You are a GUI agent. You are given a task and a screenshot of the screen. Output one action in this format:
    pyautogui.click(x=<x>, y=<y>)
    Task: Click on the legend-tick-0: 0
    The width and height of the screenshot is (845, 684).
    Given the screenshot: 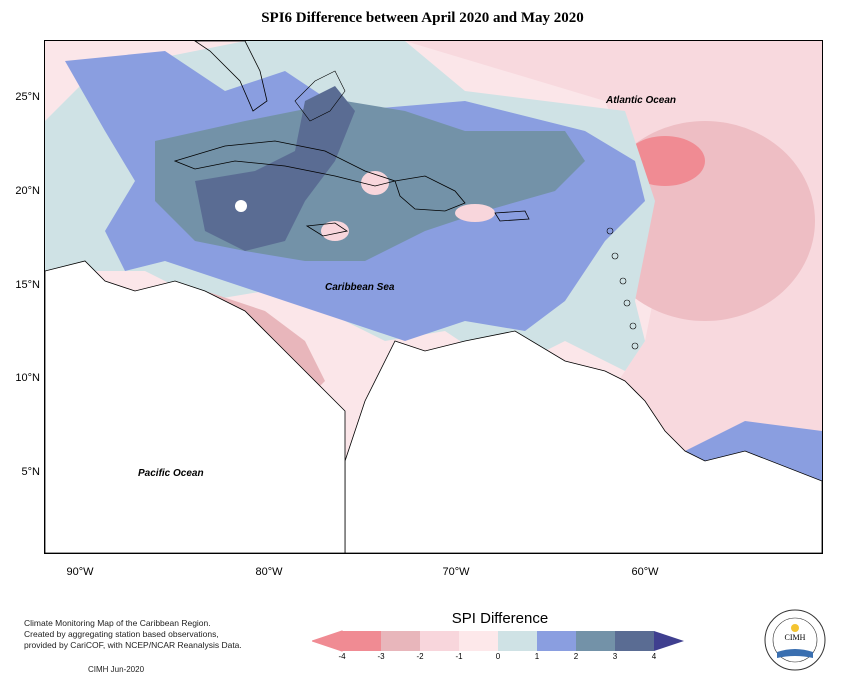 What is the action you would take?
    pyautogui.click(x=498, y=656)
    